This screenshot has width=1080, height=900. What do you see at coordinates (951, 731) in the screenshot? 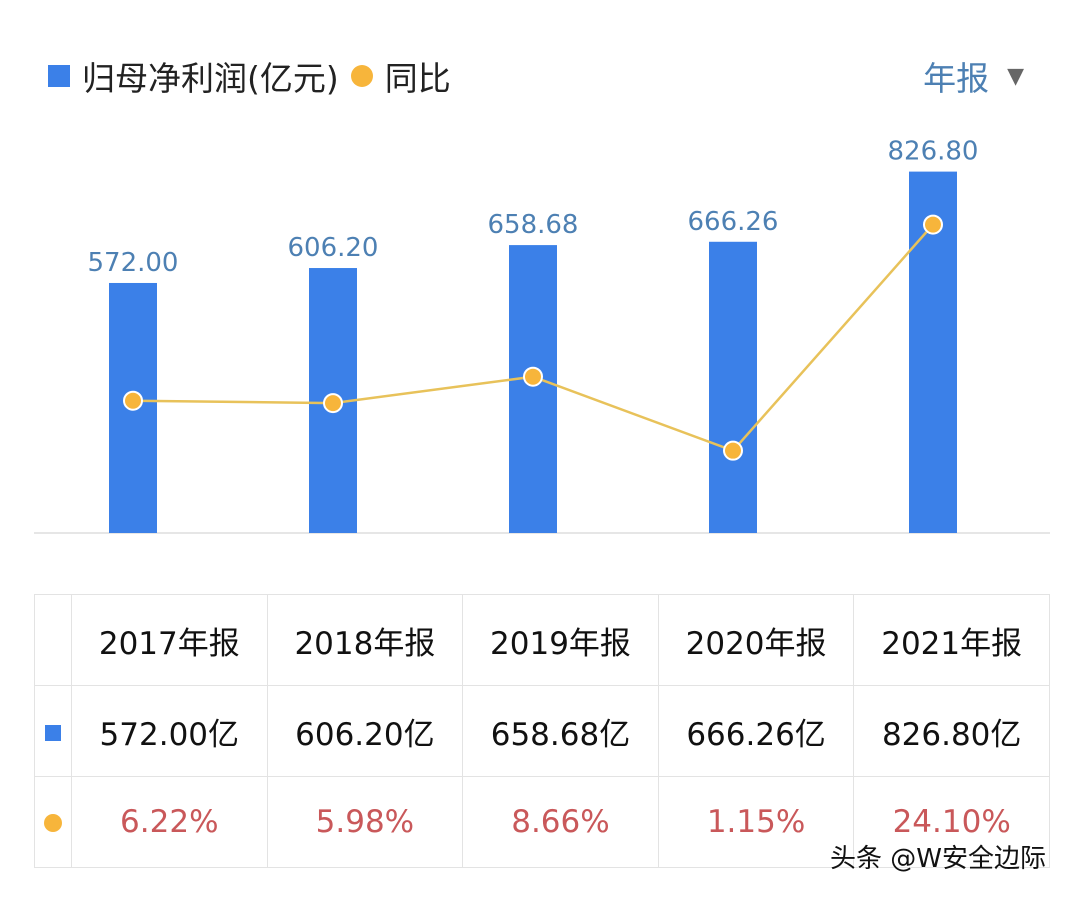
I see `value-cell: 826.80亿` at bounding box center [951, 731].